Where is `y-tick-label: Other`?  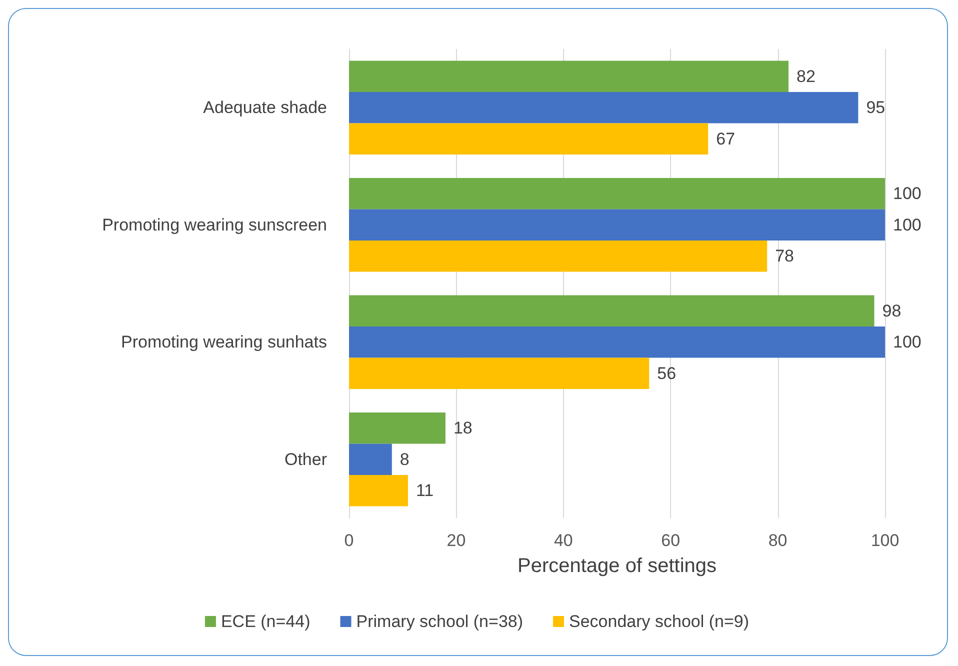
y-tick-label: Other is located at coordinates (306, 459).